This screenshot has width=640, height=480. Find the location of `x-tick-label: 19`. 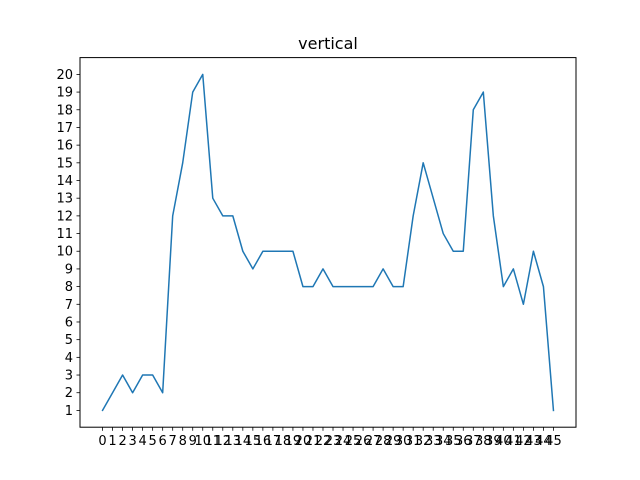

x-tick-label: 19 is located at coordinates (293, 441).